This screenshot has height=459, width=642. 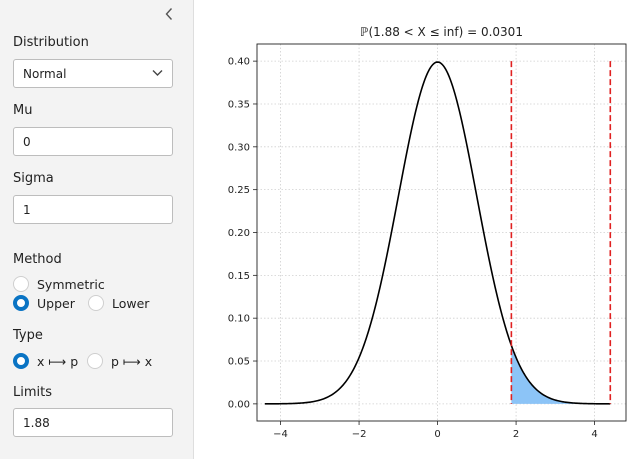 I want to click on x-tick-label: 2, so click(x=516, y=434).